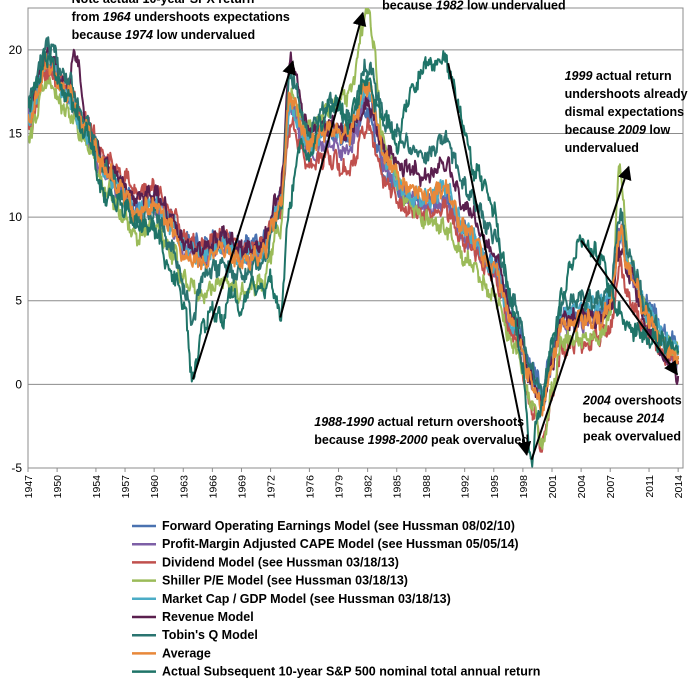 The width and height of the screenshot is (689, 682). What do you see at coordinates (310, 487) in the screenshot?
I see `x-tick-label: 1976` at bounding box center [310, 487].